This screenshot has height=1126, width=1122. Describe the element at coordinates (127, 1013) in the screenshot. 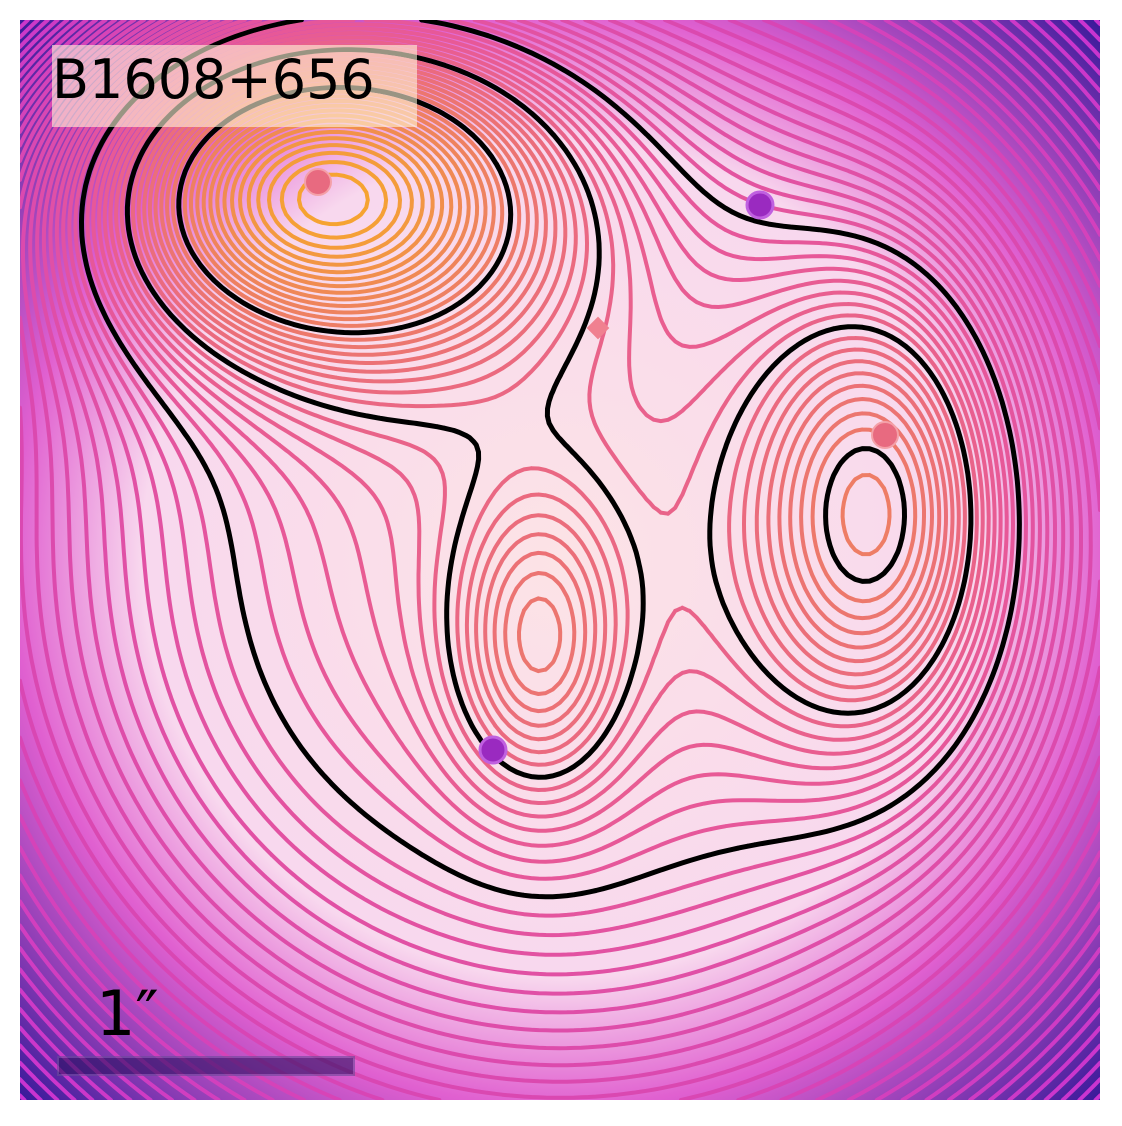

I see `scale-label: 1″` at that location.